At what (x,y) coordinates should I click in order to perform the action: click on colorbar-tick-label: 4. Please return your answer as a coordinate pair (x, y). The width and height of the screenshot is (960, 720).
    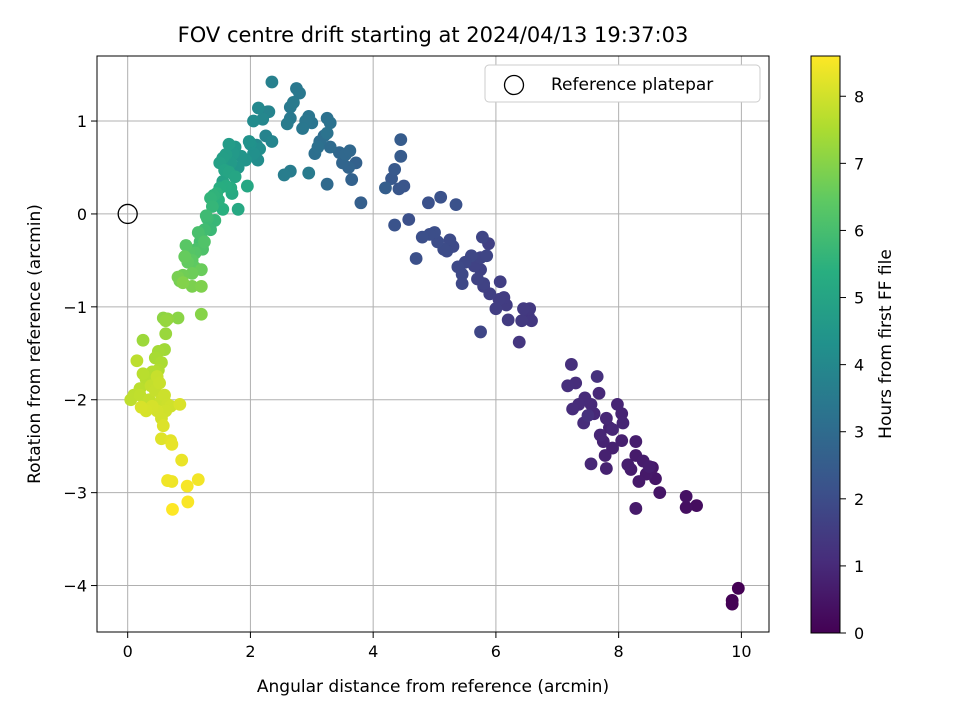
    Looking at the image, I should click on (859, 365).